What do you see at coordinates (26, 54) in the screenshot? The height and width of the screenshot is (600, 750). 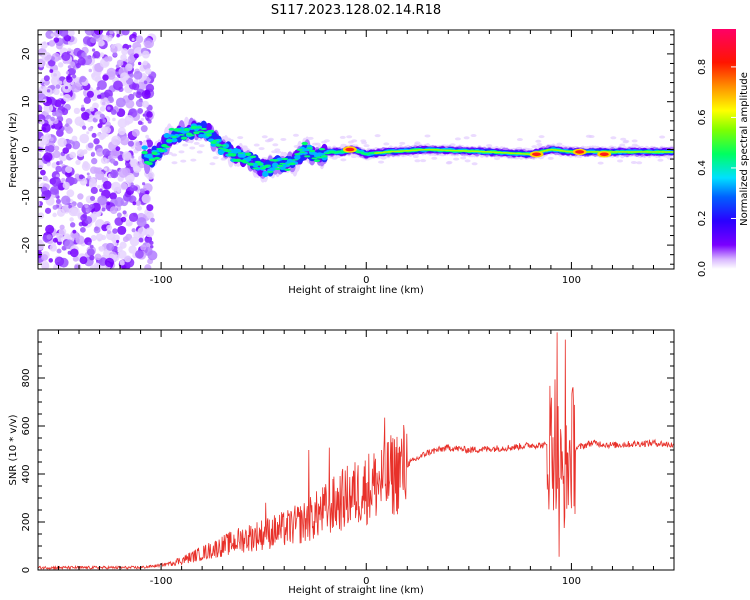 I see `spectrogram-y-tick-label: 20` at bounding box center [26, 54].